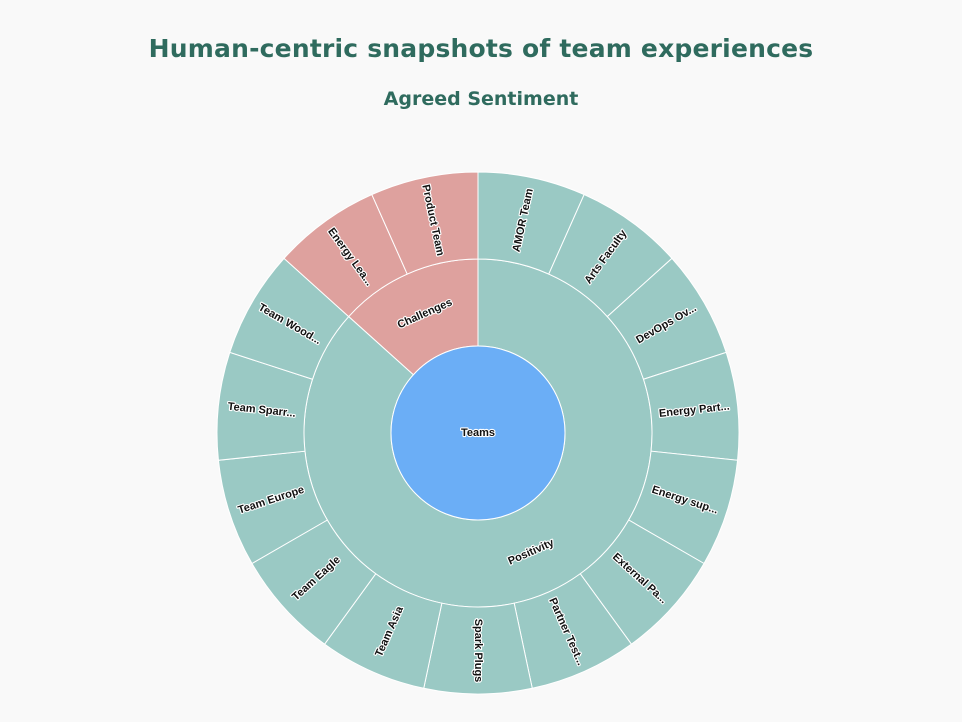 The width and height of the screenshot is (962, 722). What do you see at coordinates (478, 651) in the screenshot?
I see `label-spark-plugs: Spark Plugs` at bounding box center [478, 651].